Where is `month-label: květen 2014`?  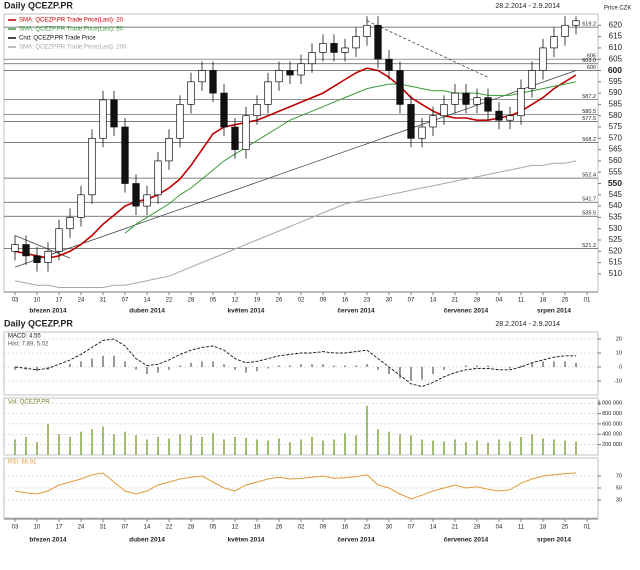
month-label: květen 2014 is located at coordinates (246, 540).